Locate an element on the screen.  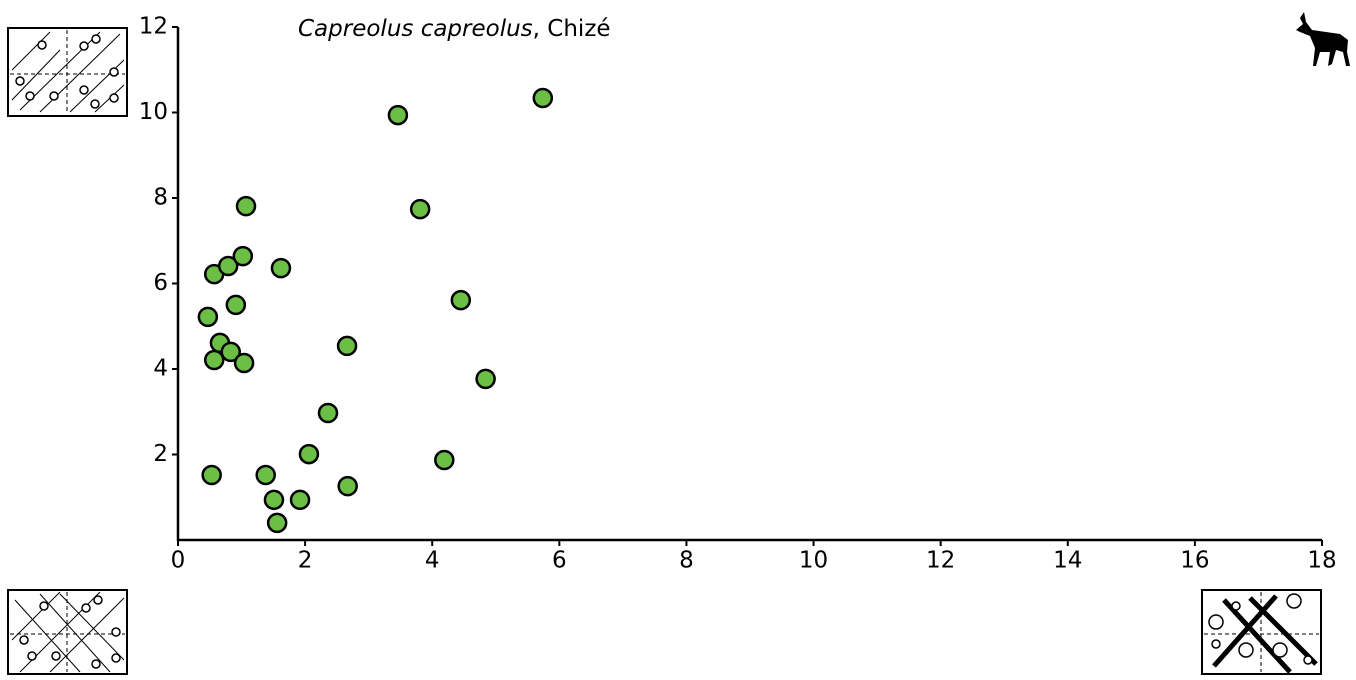
y-tick-label: 2 is located at coordinates (160, 454).